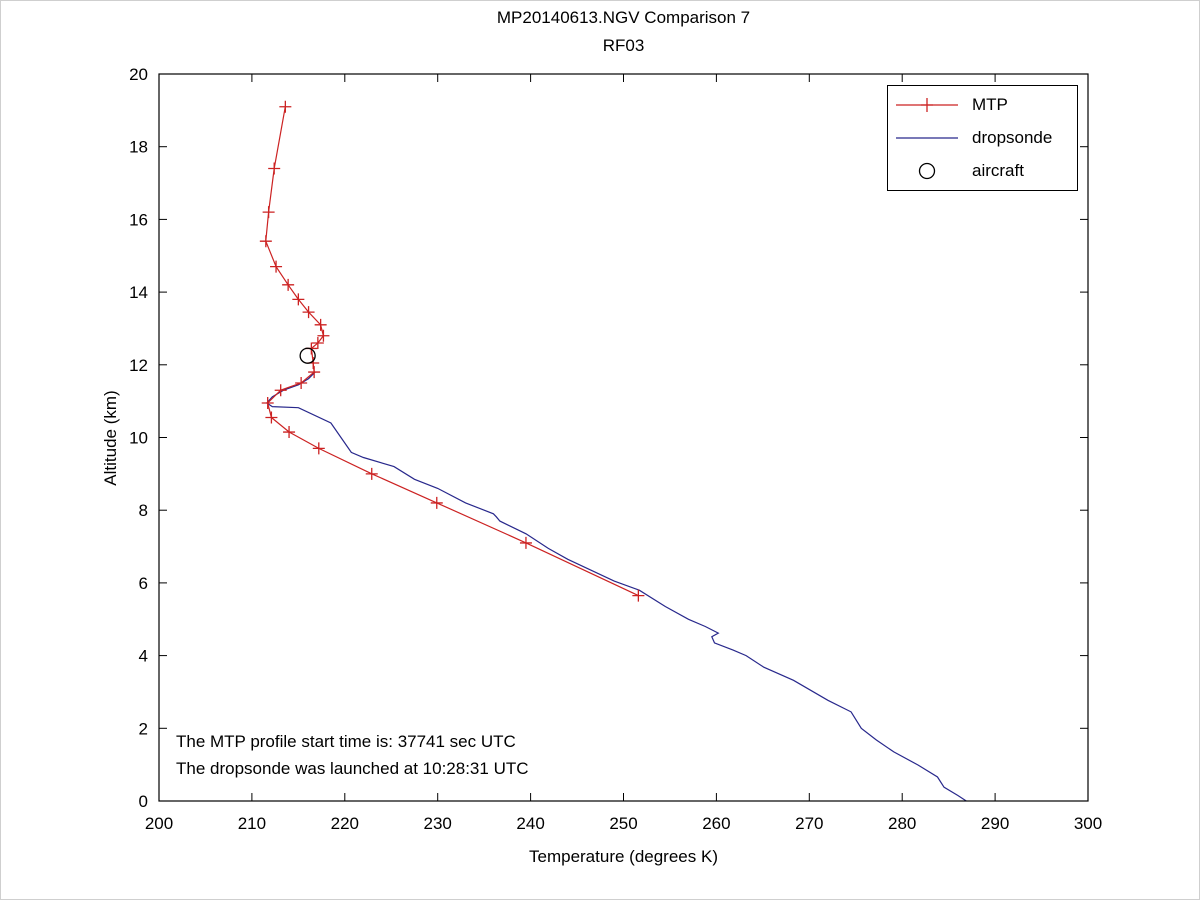 The height and width of the screenshot is (900, 1200). Describe the element at coordinates (143, 728) in the screenshot. I see `y-tick-label: 2` at that location.